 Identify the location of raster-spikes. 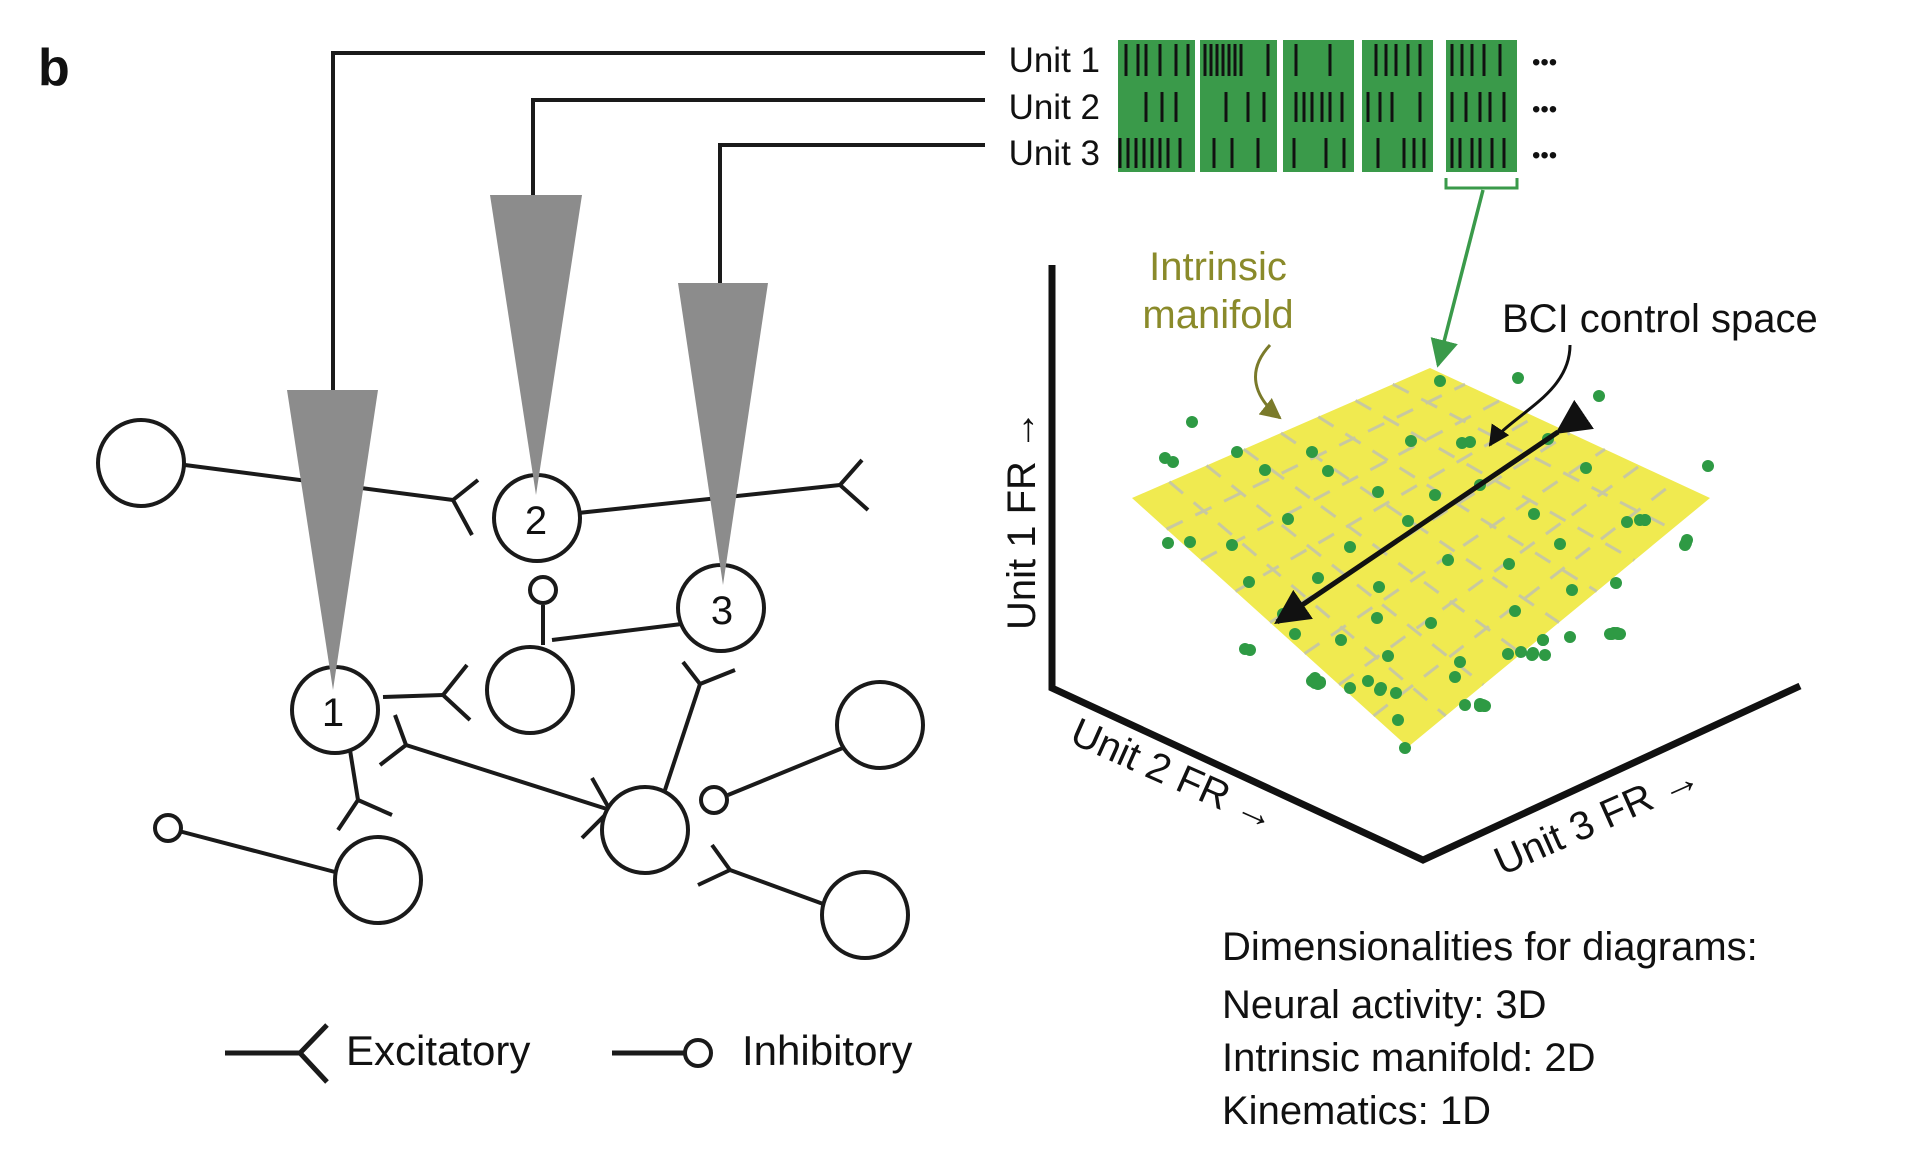
(1312, 106).